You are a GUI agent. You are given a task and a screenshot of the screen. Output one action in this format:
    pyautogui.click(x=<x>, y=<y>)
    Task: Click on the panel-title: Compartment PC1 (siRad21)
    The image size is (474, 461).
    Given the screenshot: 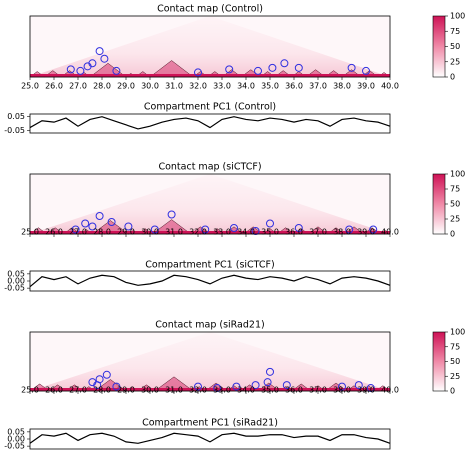 What is the action you would take?
    pyautogui.click(x=210, y=423)
    